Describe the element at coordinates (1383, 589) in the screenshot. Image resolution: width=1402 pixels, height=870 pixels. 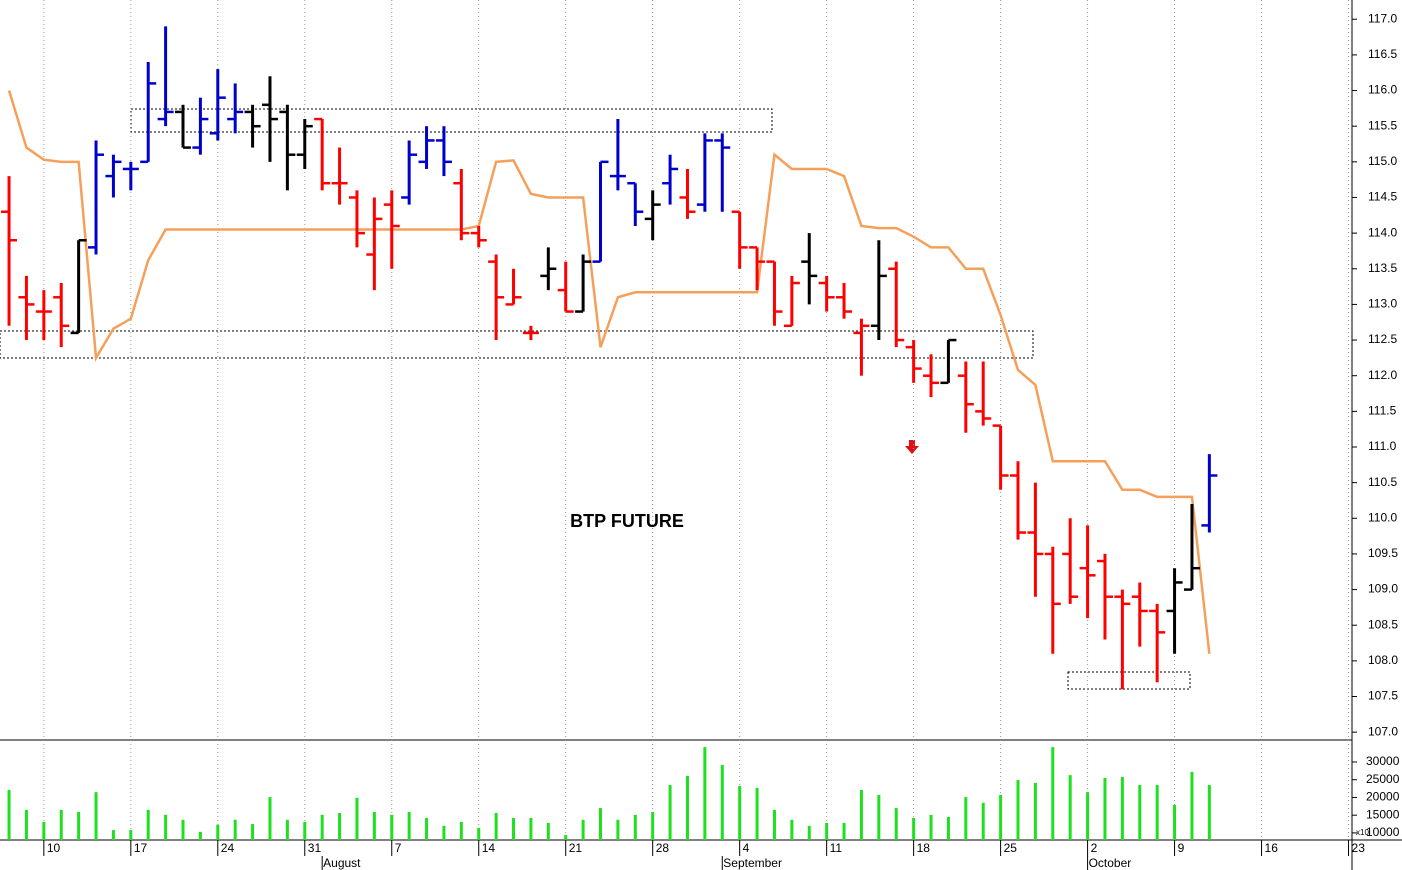
I see `y-tick-label: 109.0` at that location.